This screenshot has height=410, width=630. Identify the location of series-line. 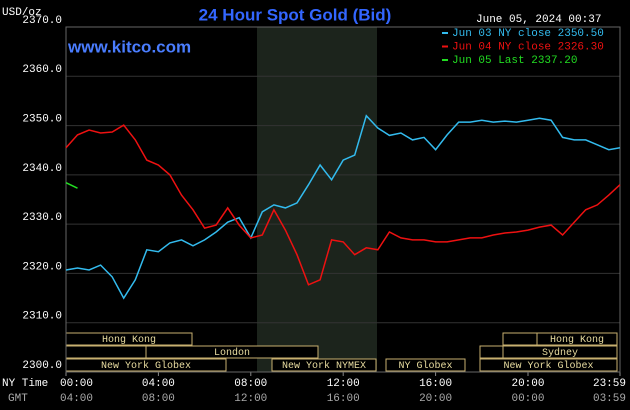
(71, 185).